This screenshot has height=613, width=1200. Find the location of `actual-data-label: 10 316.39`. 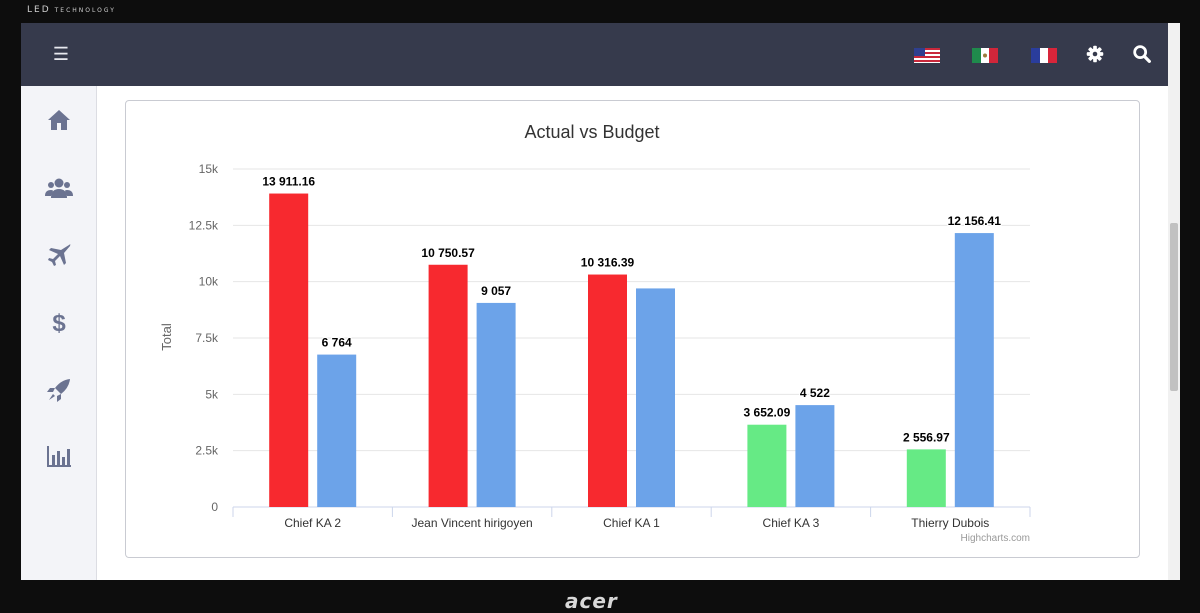

actual-data-label: 10 316.39 is located at coordinates (608, 263).